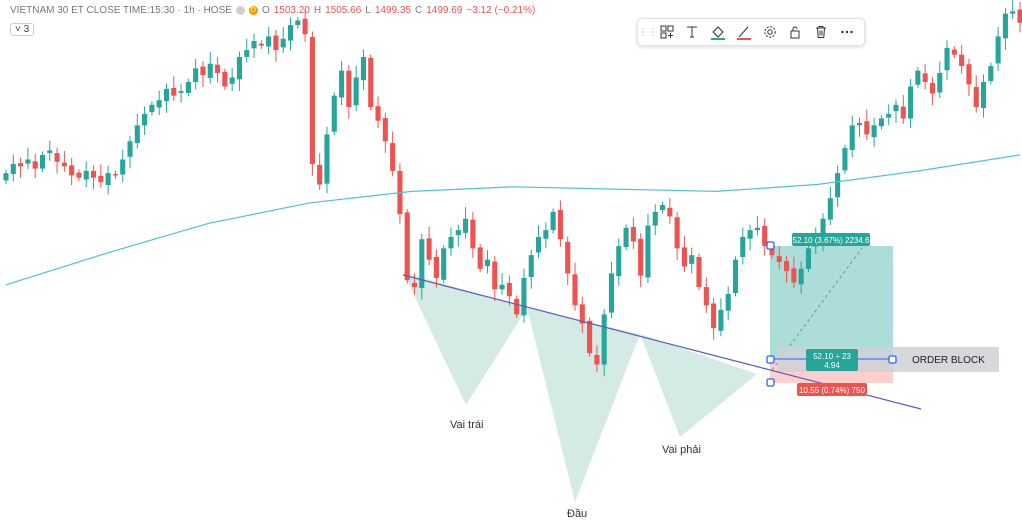  I want to click on low-value: 1499.35, so click(392, 10).